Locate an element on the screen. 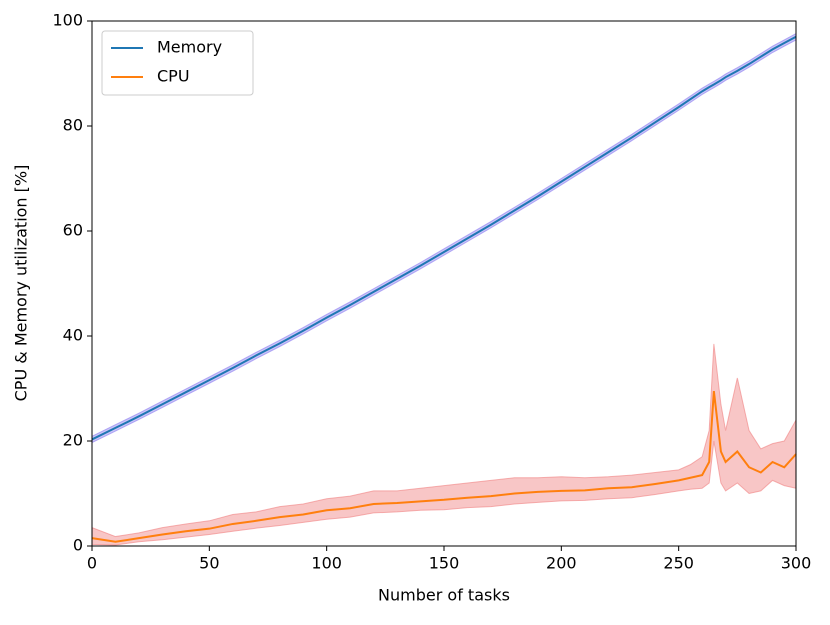 This screenshot has height=625, width=830. y-tick-label: 20 is located at coordinates (73, 440).